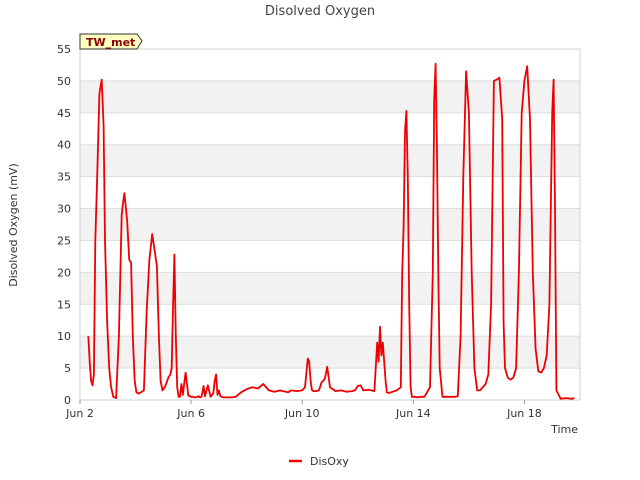 This screenshot has width=640, height=480. What do you see at coordinates (329, 461) in the screenshot?
I see `legend-label-disoxy: DisOxy` at bounding box center [329, 461].